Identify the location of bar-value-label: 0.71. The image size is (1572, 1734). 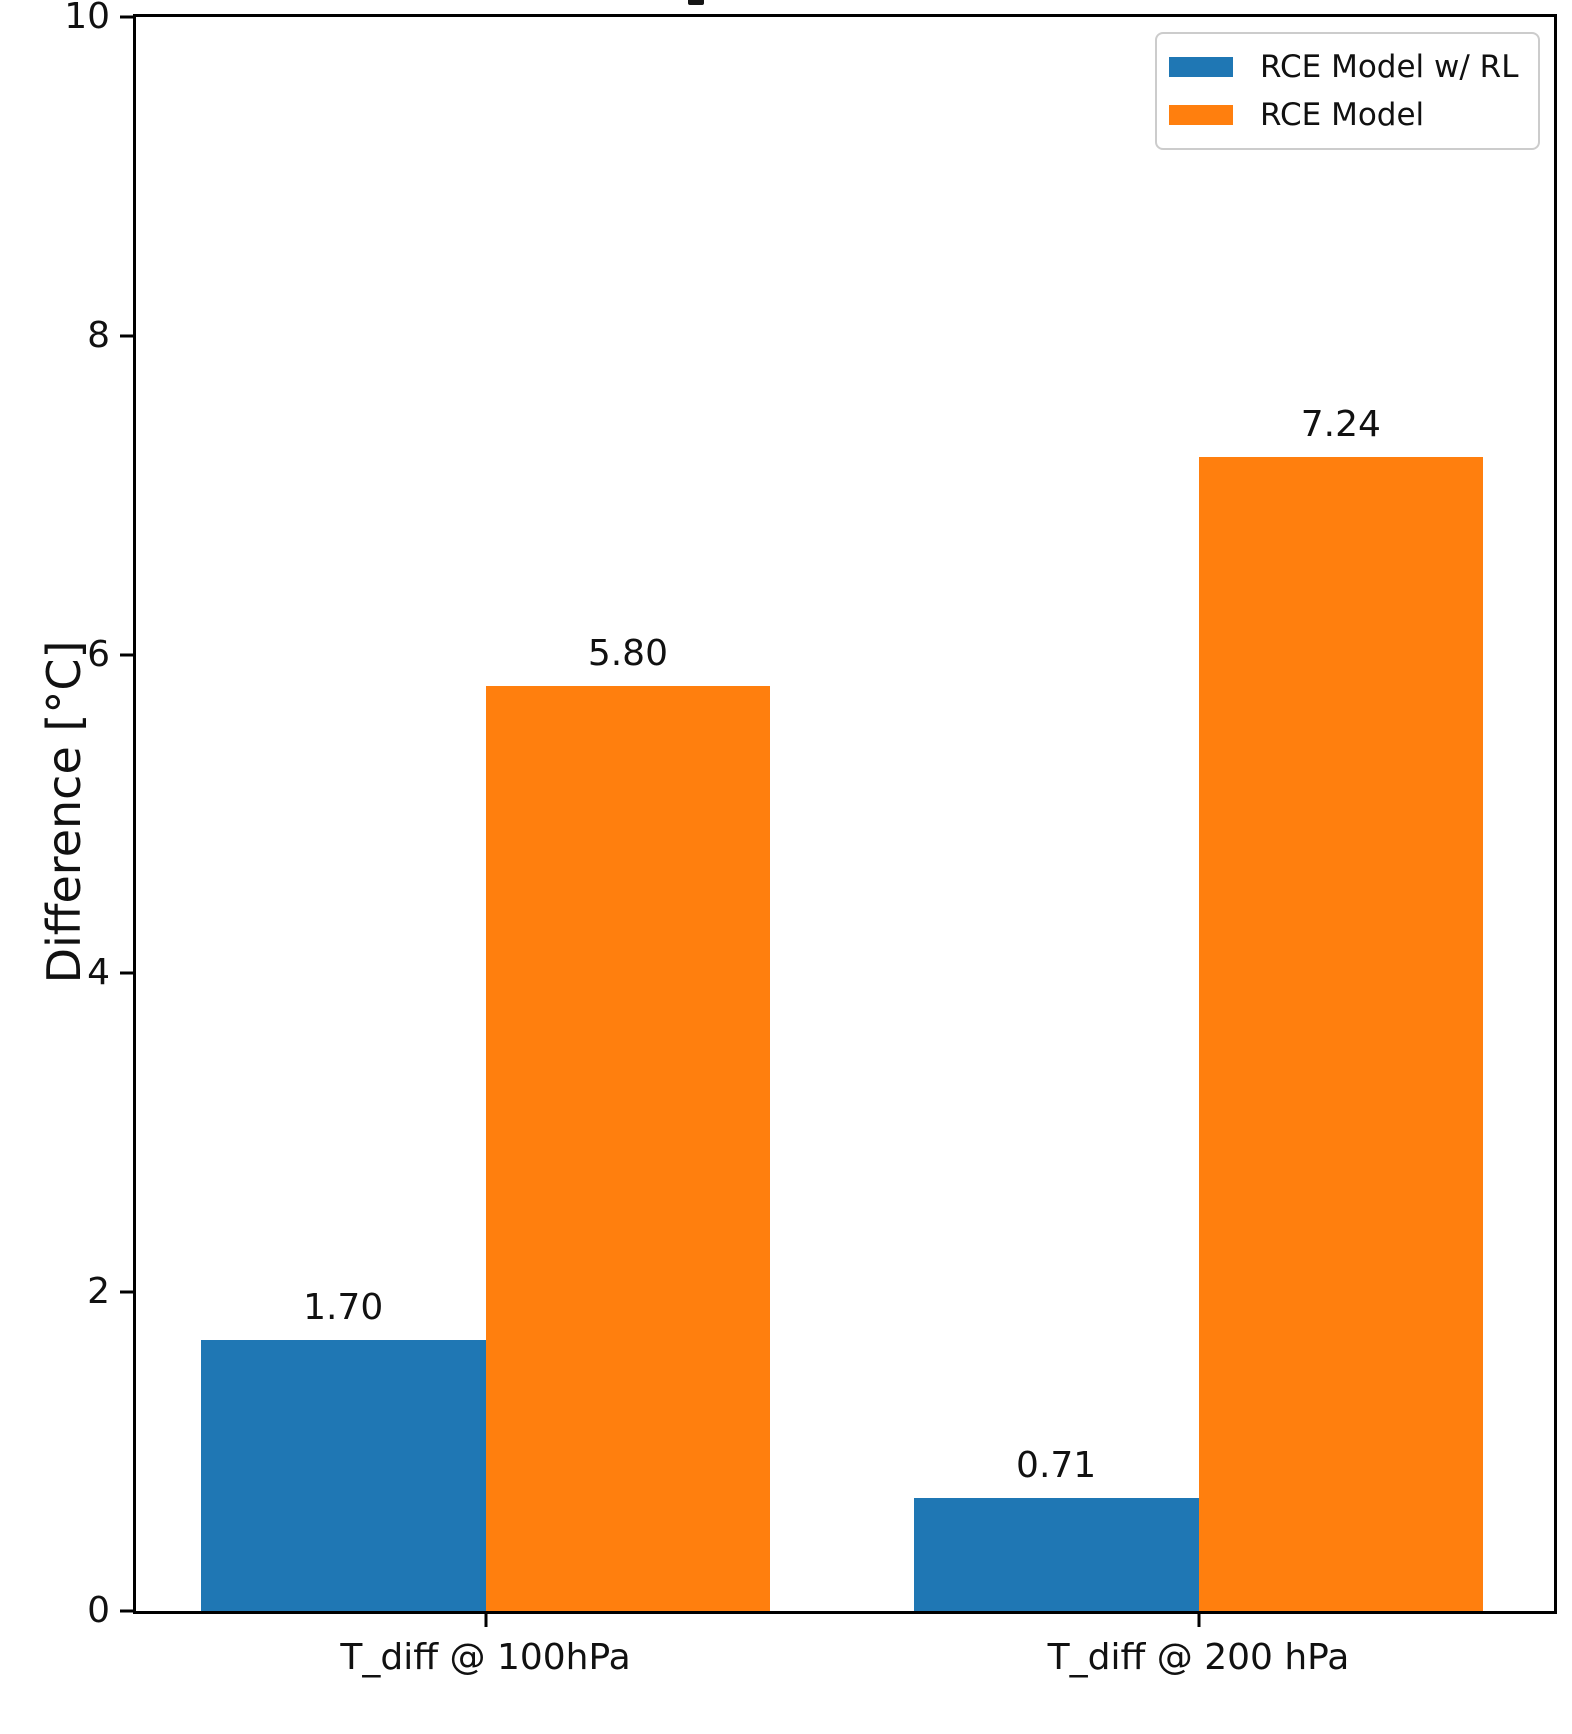
(1056, 1465).